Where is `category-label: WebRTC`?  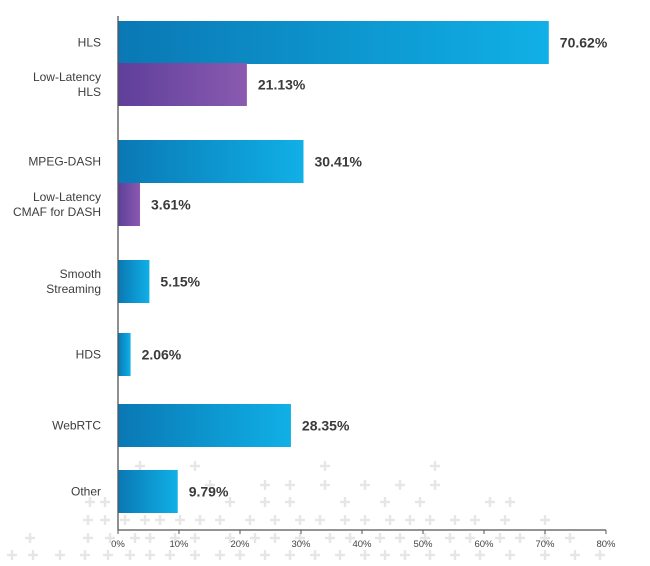
category-label: WebRTC is located at coordinates (76, 426).